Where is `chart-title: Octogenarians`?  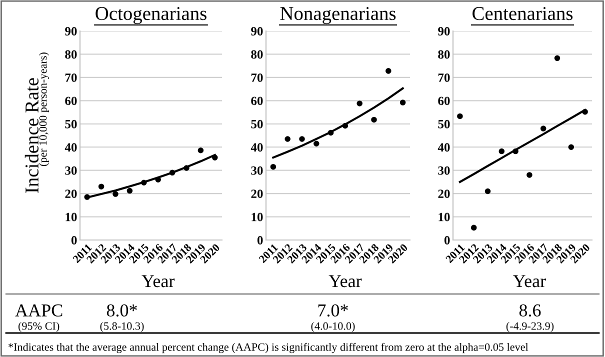 chart-title: Octogenarians is located at coordinates (151, 15).